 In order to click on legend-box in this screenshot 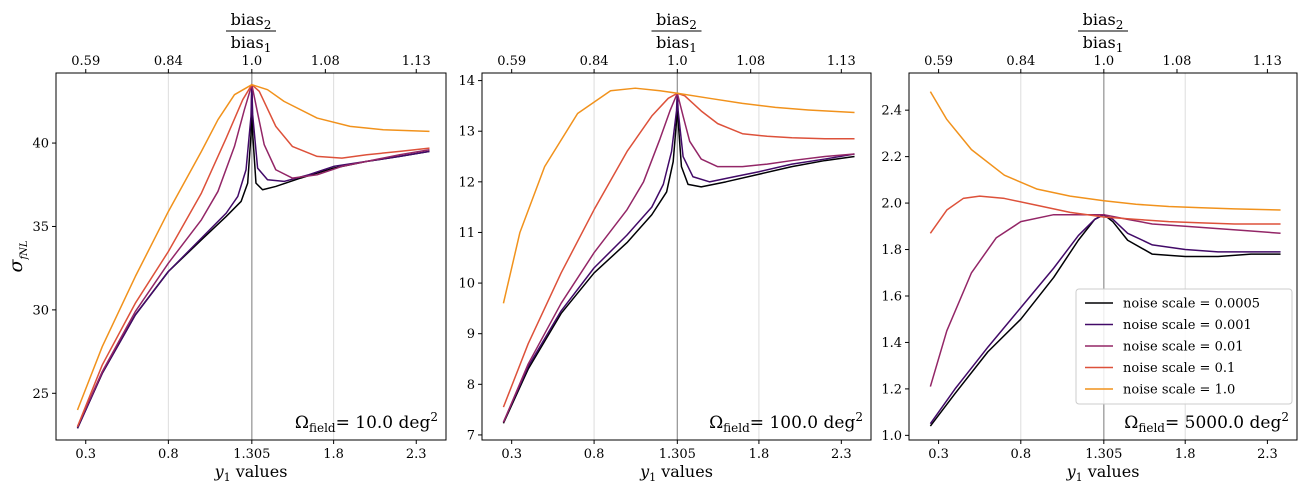, I will do `click(1184, 346)`.